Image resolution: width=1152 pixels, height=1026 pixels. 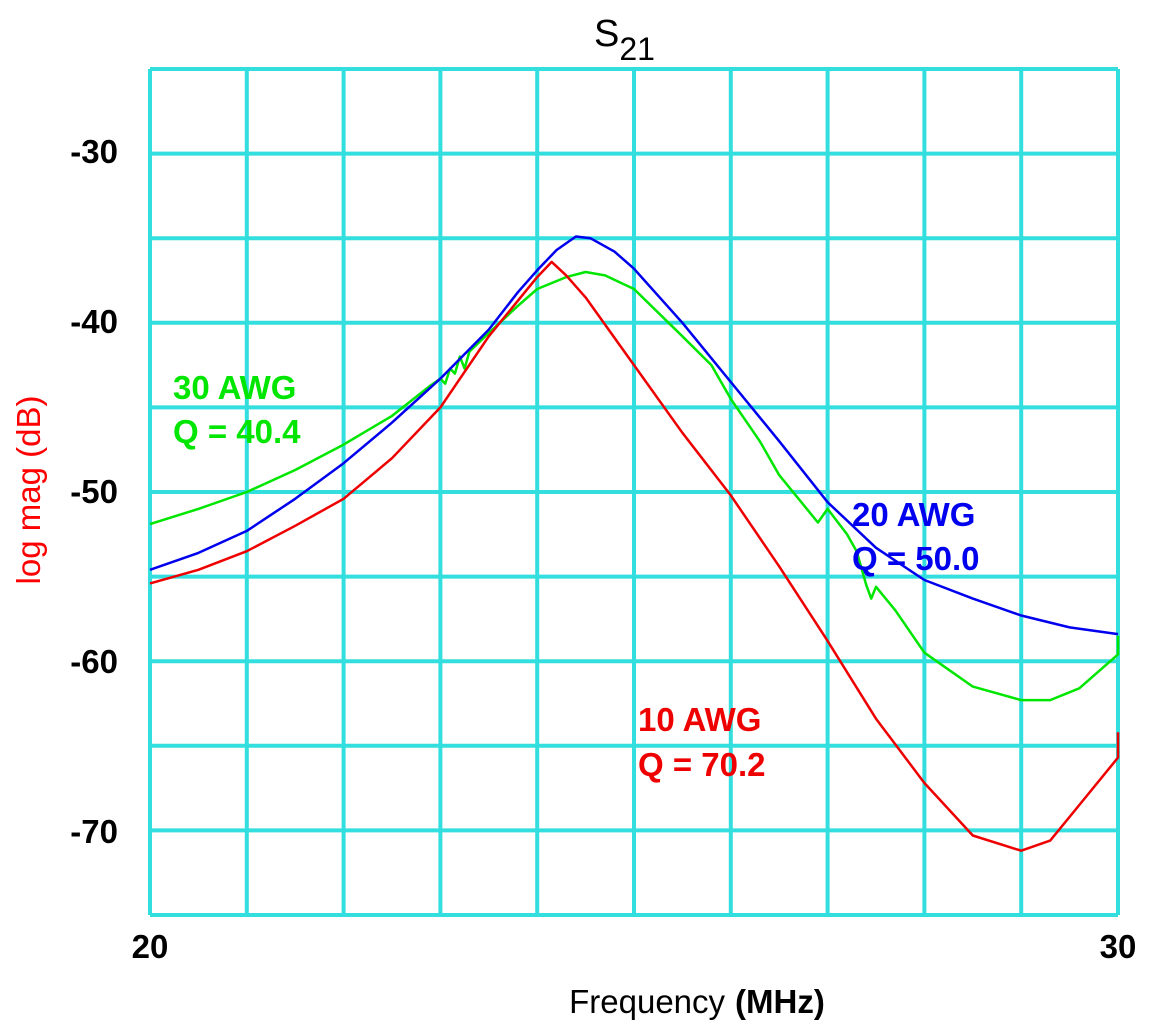 What do you see at coordinates (780, 1001) in the screenshot?
I see `x-axis-label-unit: (MHz)` at bounding box center [780, 1001].